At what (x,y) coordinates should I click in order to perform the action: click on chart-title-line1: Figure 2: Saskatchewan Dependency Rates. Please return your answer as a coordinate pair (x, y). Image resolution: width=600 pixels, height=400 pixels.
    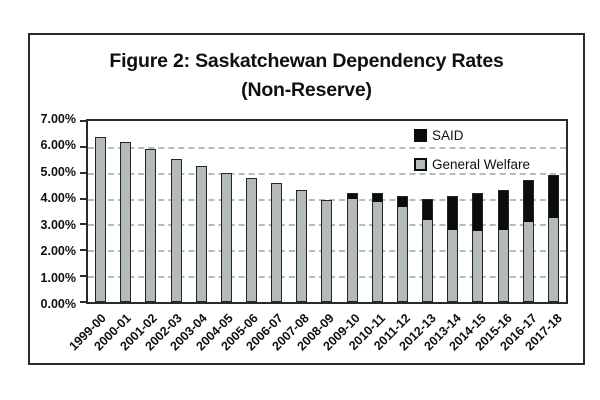
    Looking at the image, I should click on (306, 61).